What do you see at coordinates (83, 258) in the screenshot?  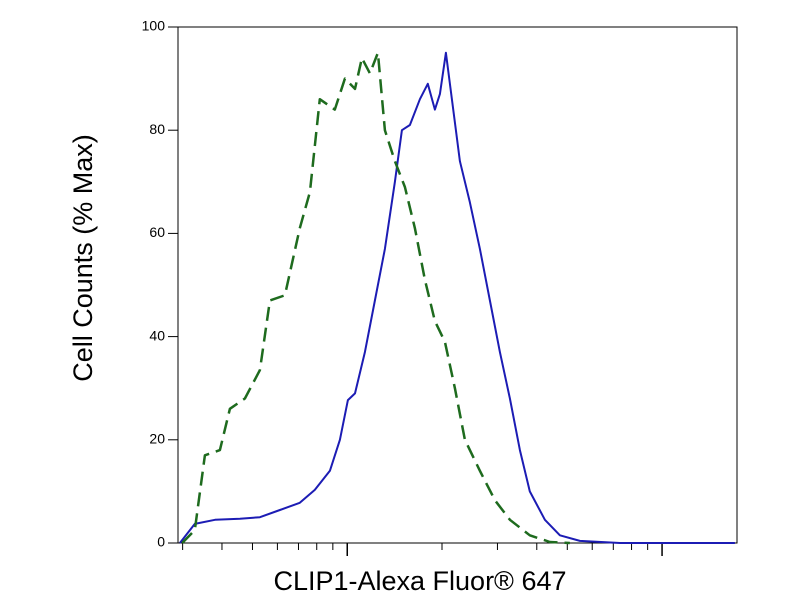 I see `y-axis-title: Cell Counts (% Max)` at bounding box center [83, 258].